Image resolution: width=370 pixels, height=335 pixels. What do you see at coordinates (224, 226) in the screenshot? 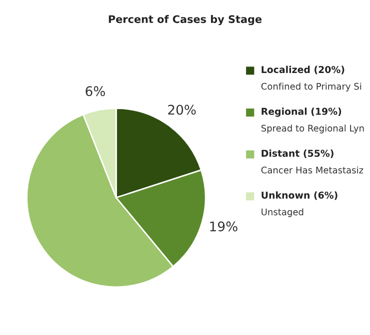
I see `data-label: 19%` at bounding box center [224, 226].